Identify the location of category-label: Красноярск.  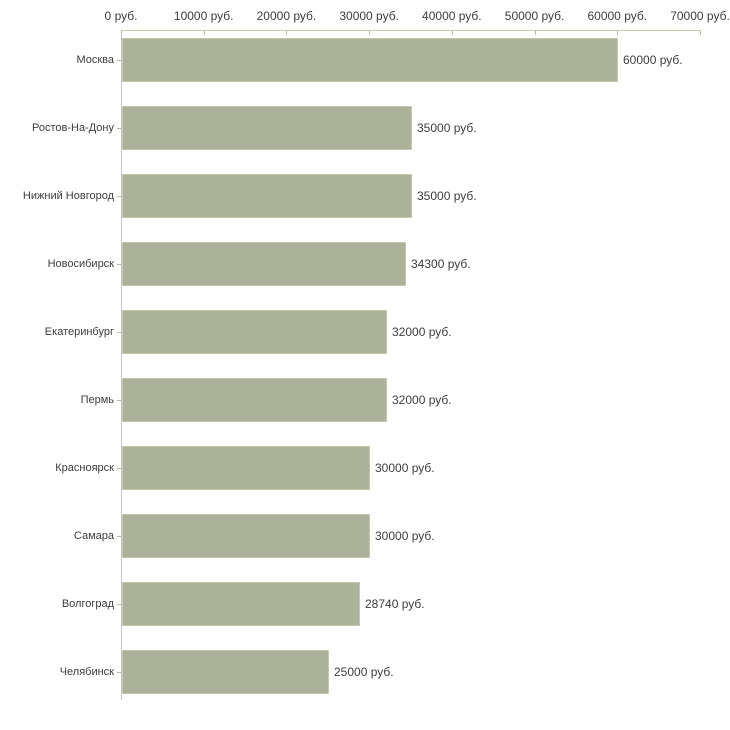
(84, 467).